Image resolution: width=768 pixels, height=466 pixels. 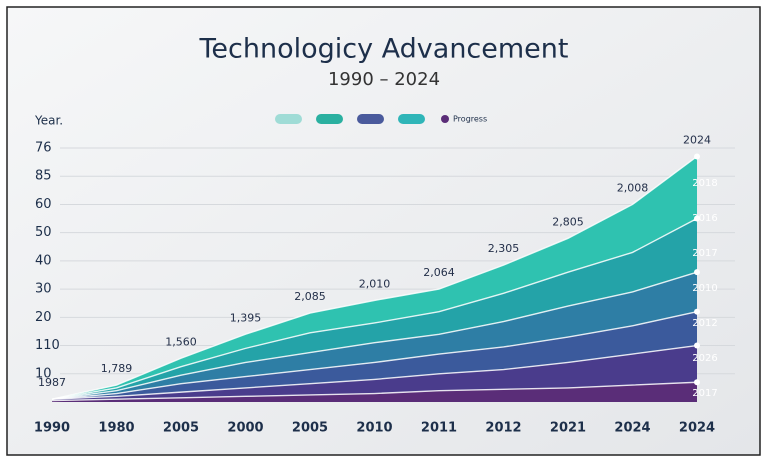 I want to click on y-tick-label: 110, so click(x=47, y=345).